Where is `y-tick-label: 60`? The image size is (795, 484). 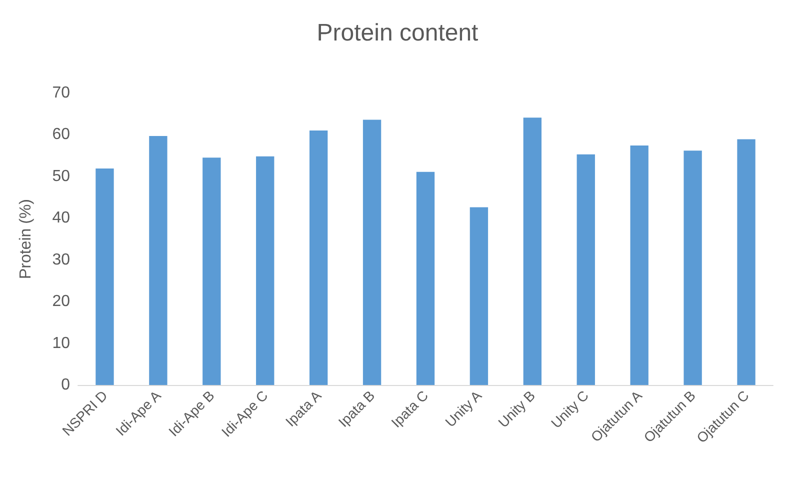
y-tick-label: 60 is located at coordinates (61, 135).